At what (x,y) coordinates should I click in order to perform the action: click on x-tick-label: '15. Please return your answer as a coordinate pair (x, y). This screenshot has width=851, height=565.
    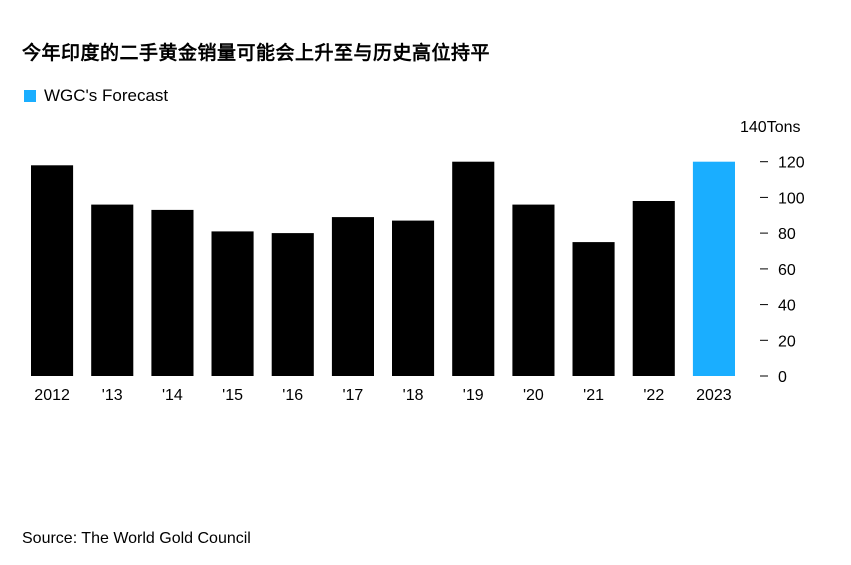
    Looking at the image, I should click on (232, 395).